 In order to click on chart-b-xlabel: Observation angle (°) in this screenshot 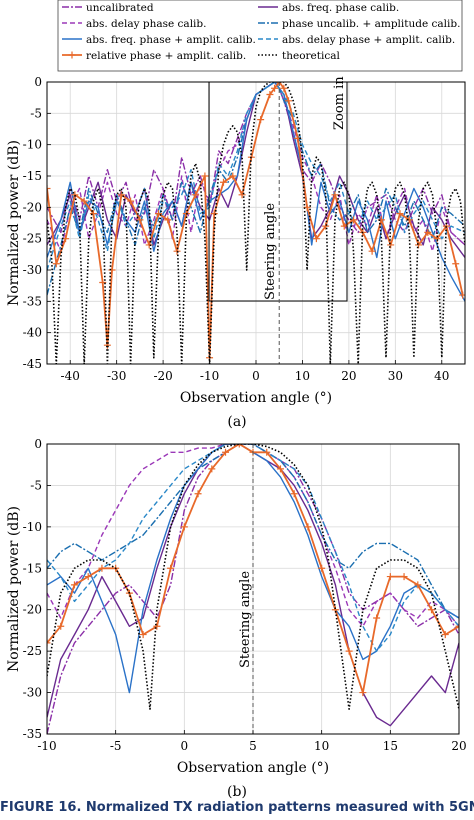, I will do `click(253, 768)`.